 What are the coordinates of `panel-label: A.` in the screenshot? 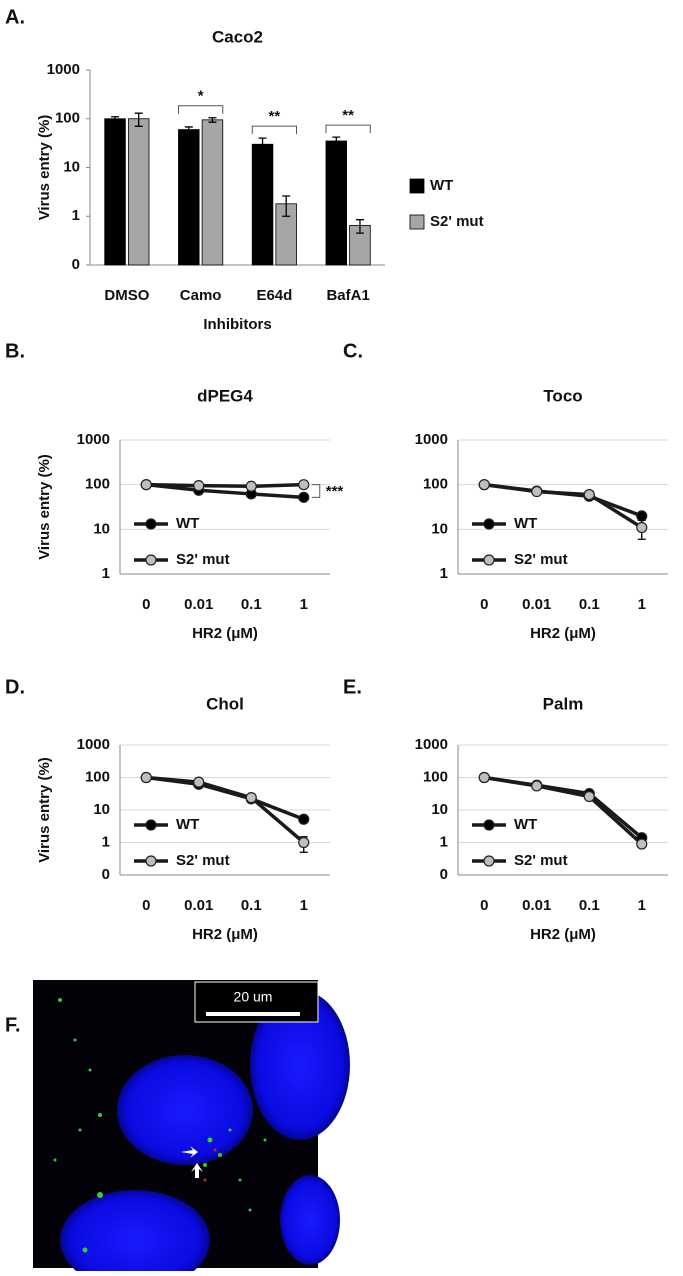 It's located at (15, 17).